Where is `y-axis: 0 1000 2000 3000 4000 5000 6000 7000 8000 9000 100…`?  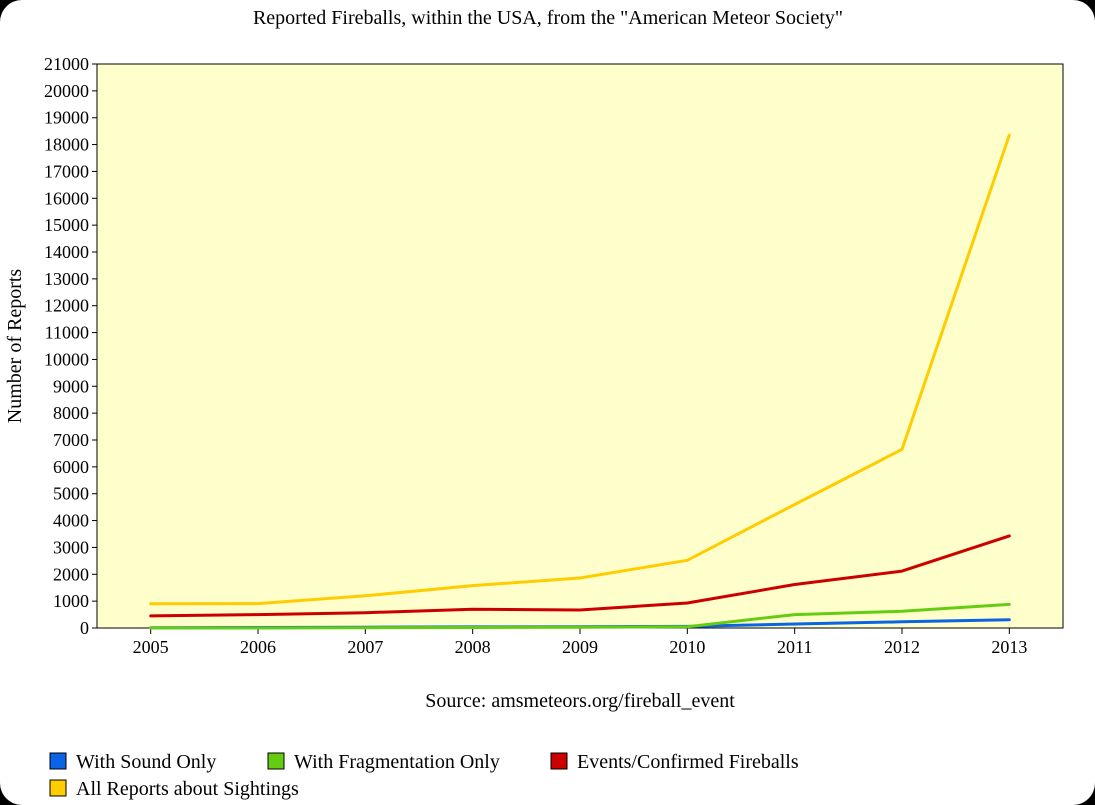 y-axis: 0 1000 2000 3000 4000 5000 6000 7000 8000 9000 100… is located at coordinates (70, 346).